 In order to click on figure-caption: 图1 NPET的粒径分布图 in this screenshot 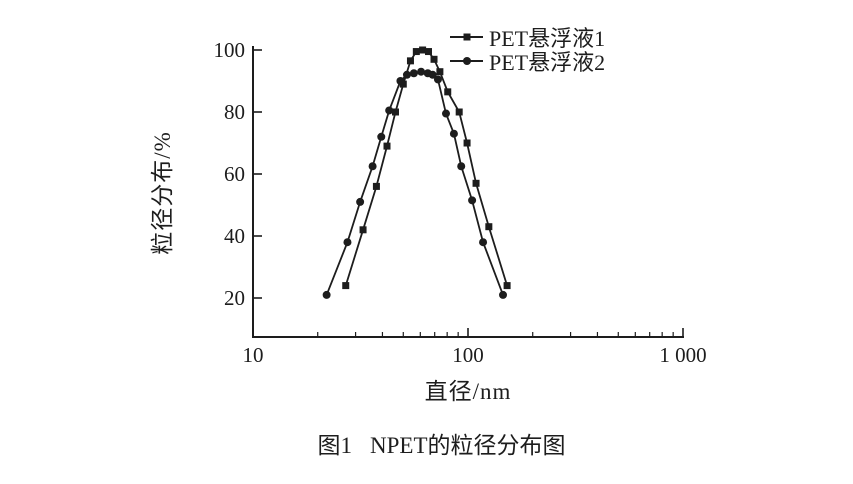, I will do `click(441, 443)`.